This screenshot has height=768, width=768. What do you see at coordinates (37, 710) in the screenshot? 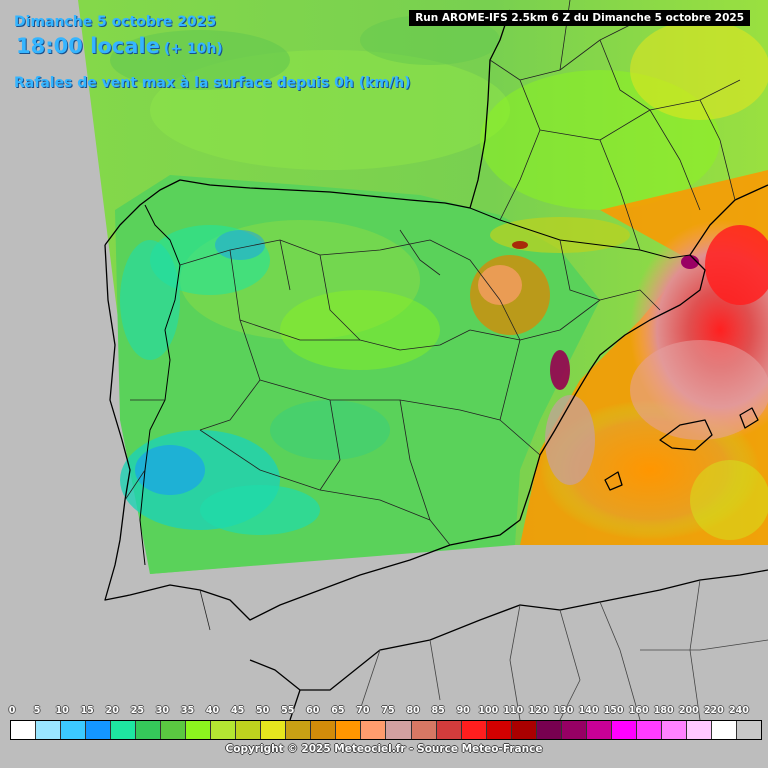
I see `legend-tick-label: 5` at bounding box center [37, 710].